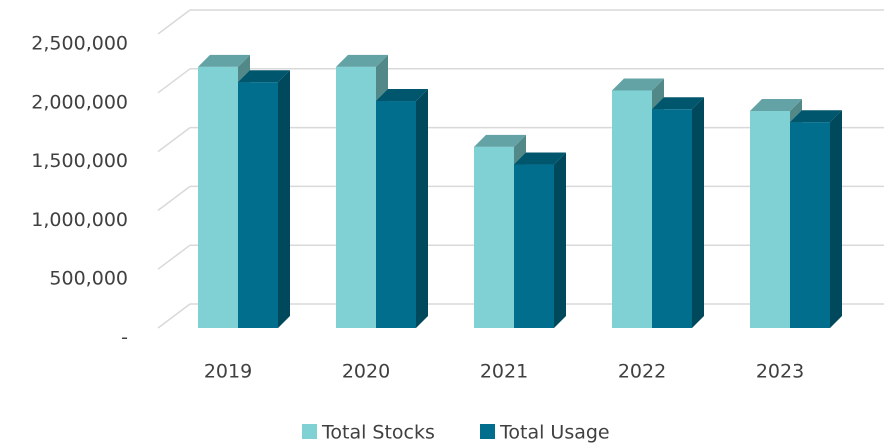 The height and width of the screenshot is (444, 884). What do you see at coordinates (554, 433) in the screenshot?
I see `legend-label: Total Usage` at bounding box center [554, 433].